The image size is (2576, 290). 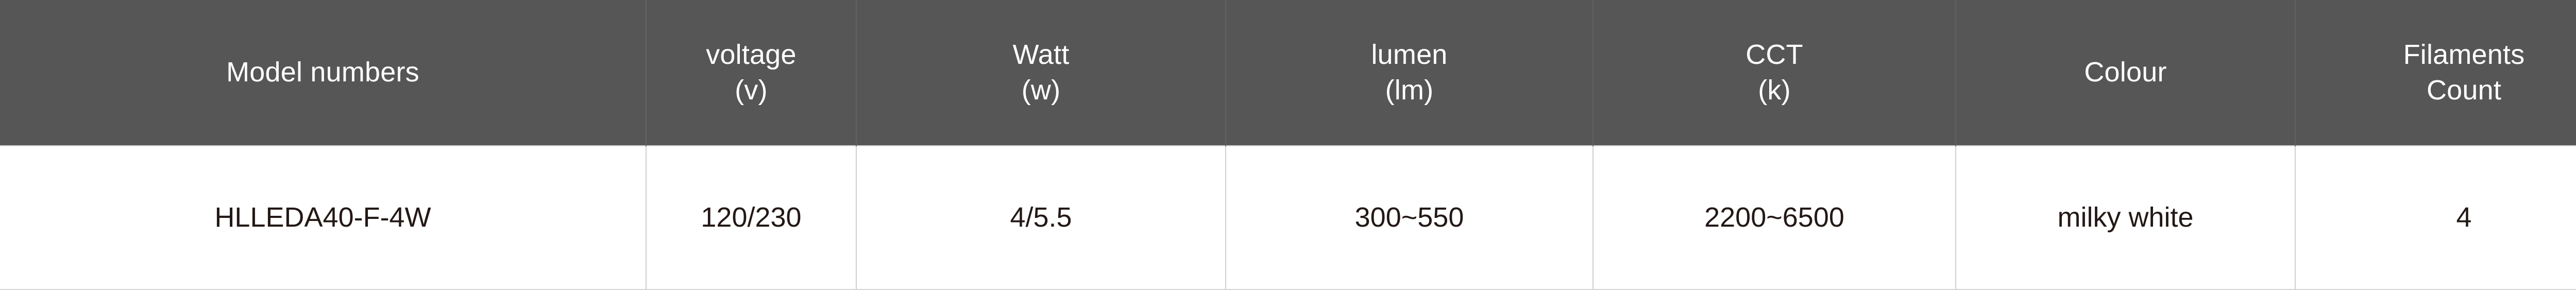 I want to click on column-header-line1: Colour, so click(x=2125, y=72).